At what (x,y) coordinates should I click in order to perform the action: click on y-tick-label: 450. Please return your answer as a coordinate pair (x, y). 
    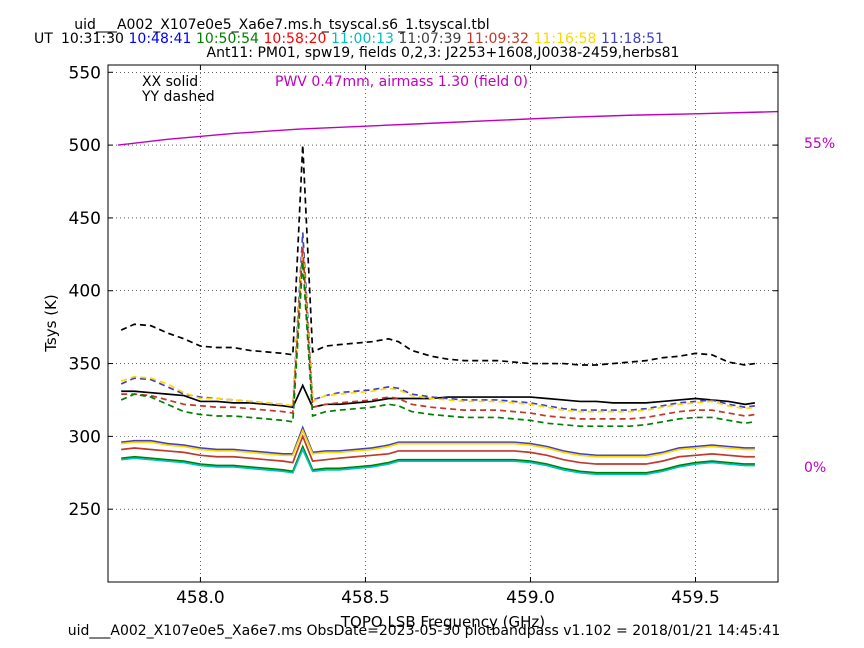
    Looking at the image, I should click on (85, 219).